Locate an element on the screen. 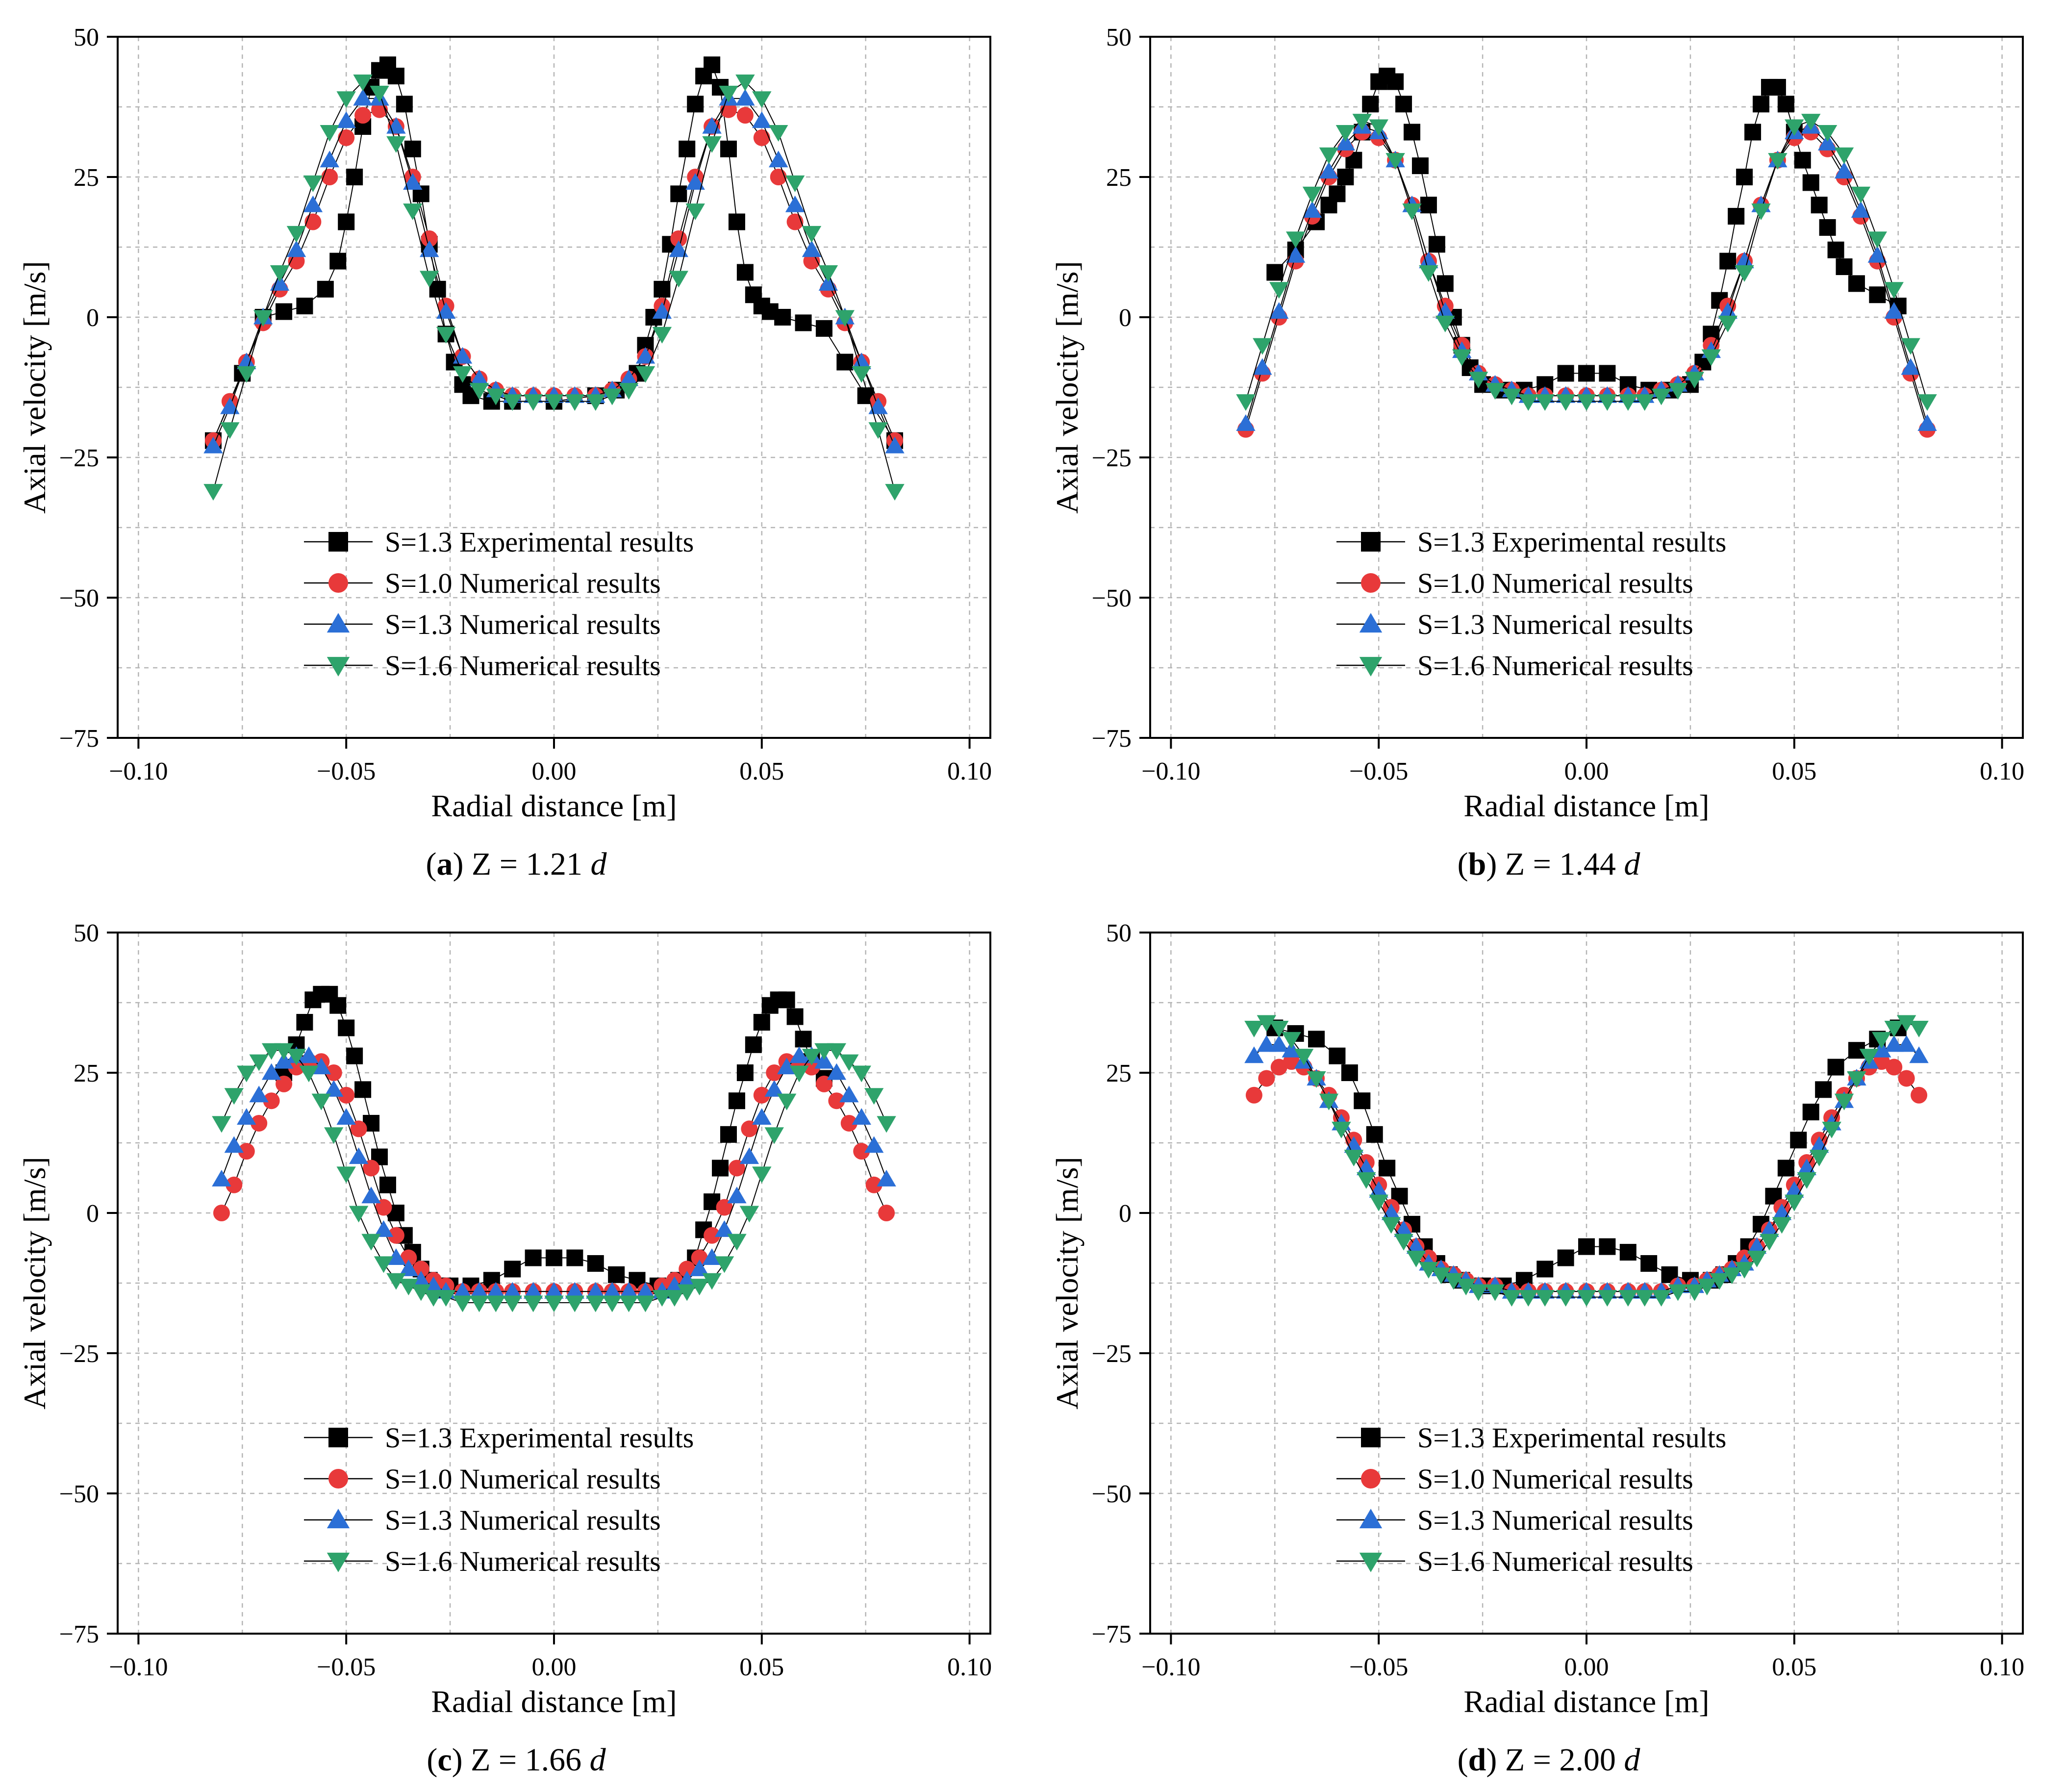 The height and width of the screenshot is (1792, 2065). x-tick-label: 0.00 is located at coordinates (554, 1667).